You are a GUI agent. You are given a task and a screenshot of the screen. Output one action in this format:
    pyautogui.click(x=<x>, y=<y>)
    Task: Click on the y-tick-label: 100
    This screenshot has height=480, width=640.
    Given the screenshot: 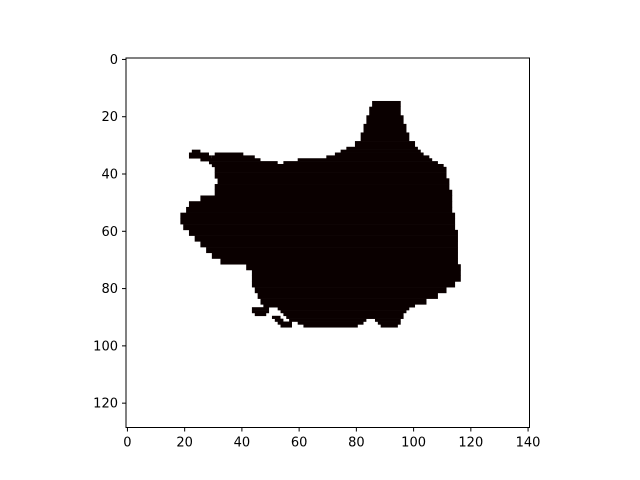 What is the action you would take?
    pyautogui.click(x=105, y=346)
    